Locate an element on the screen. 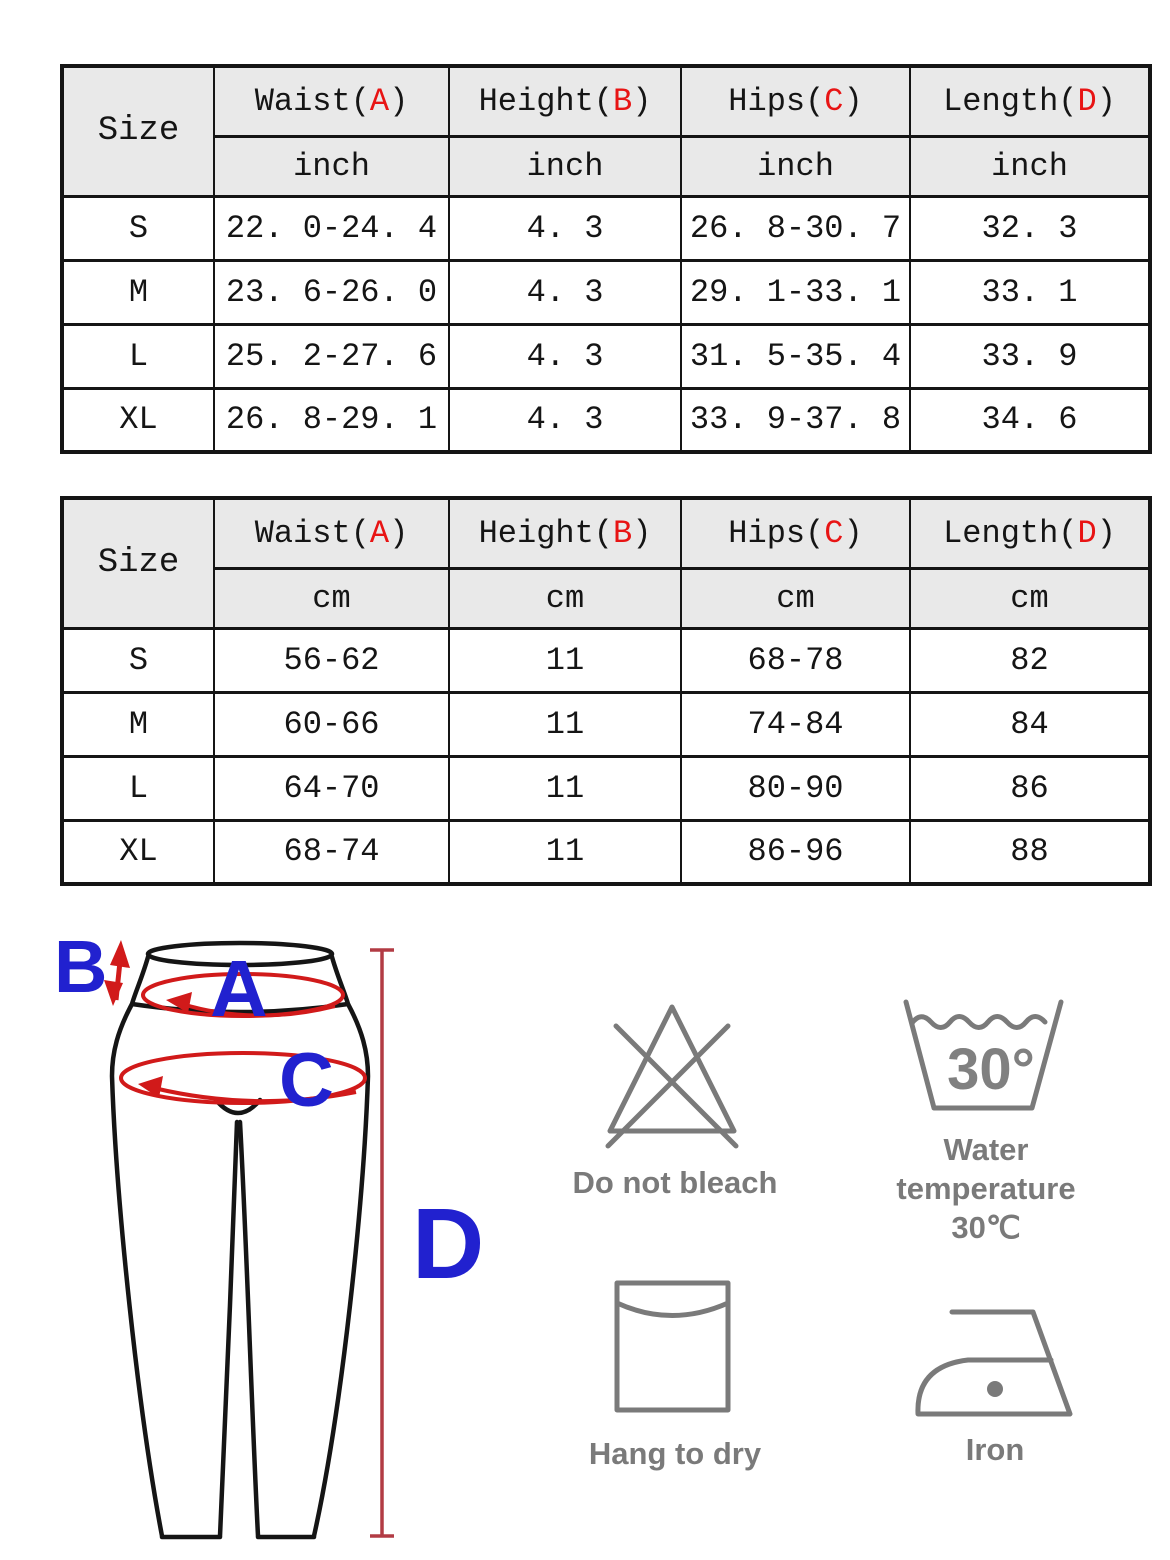 The width and height of the screenshot is (1170, 1560). caption-line: Water is located at coordinates (986, 1149).